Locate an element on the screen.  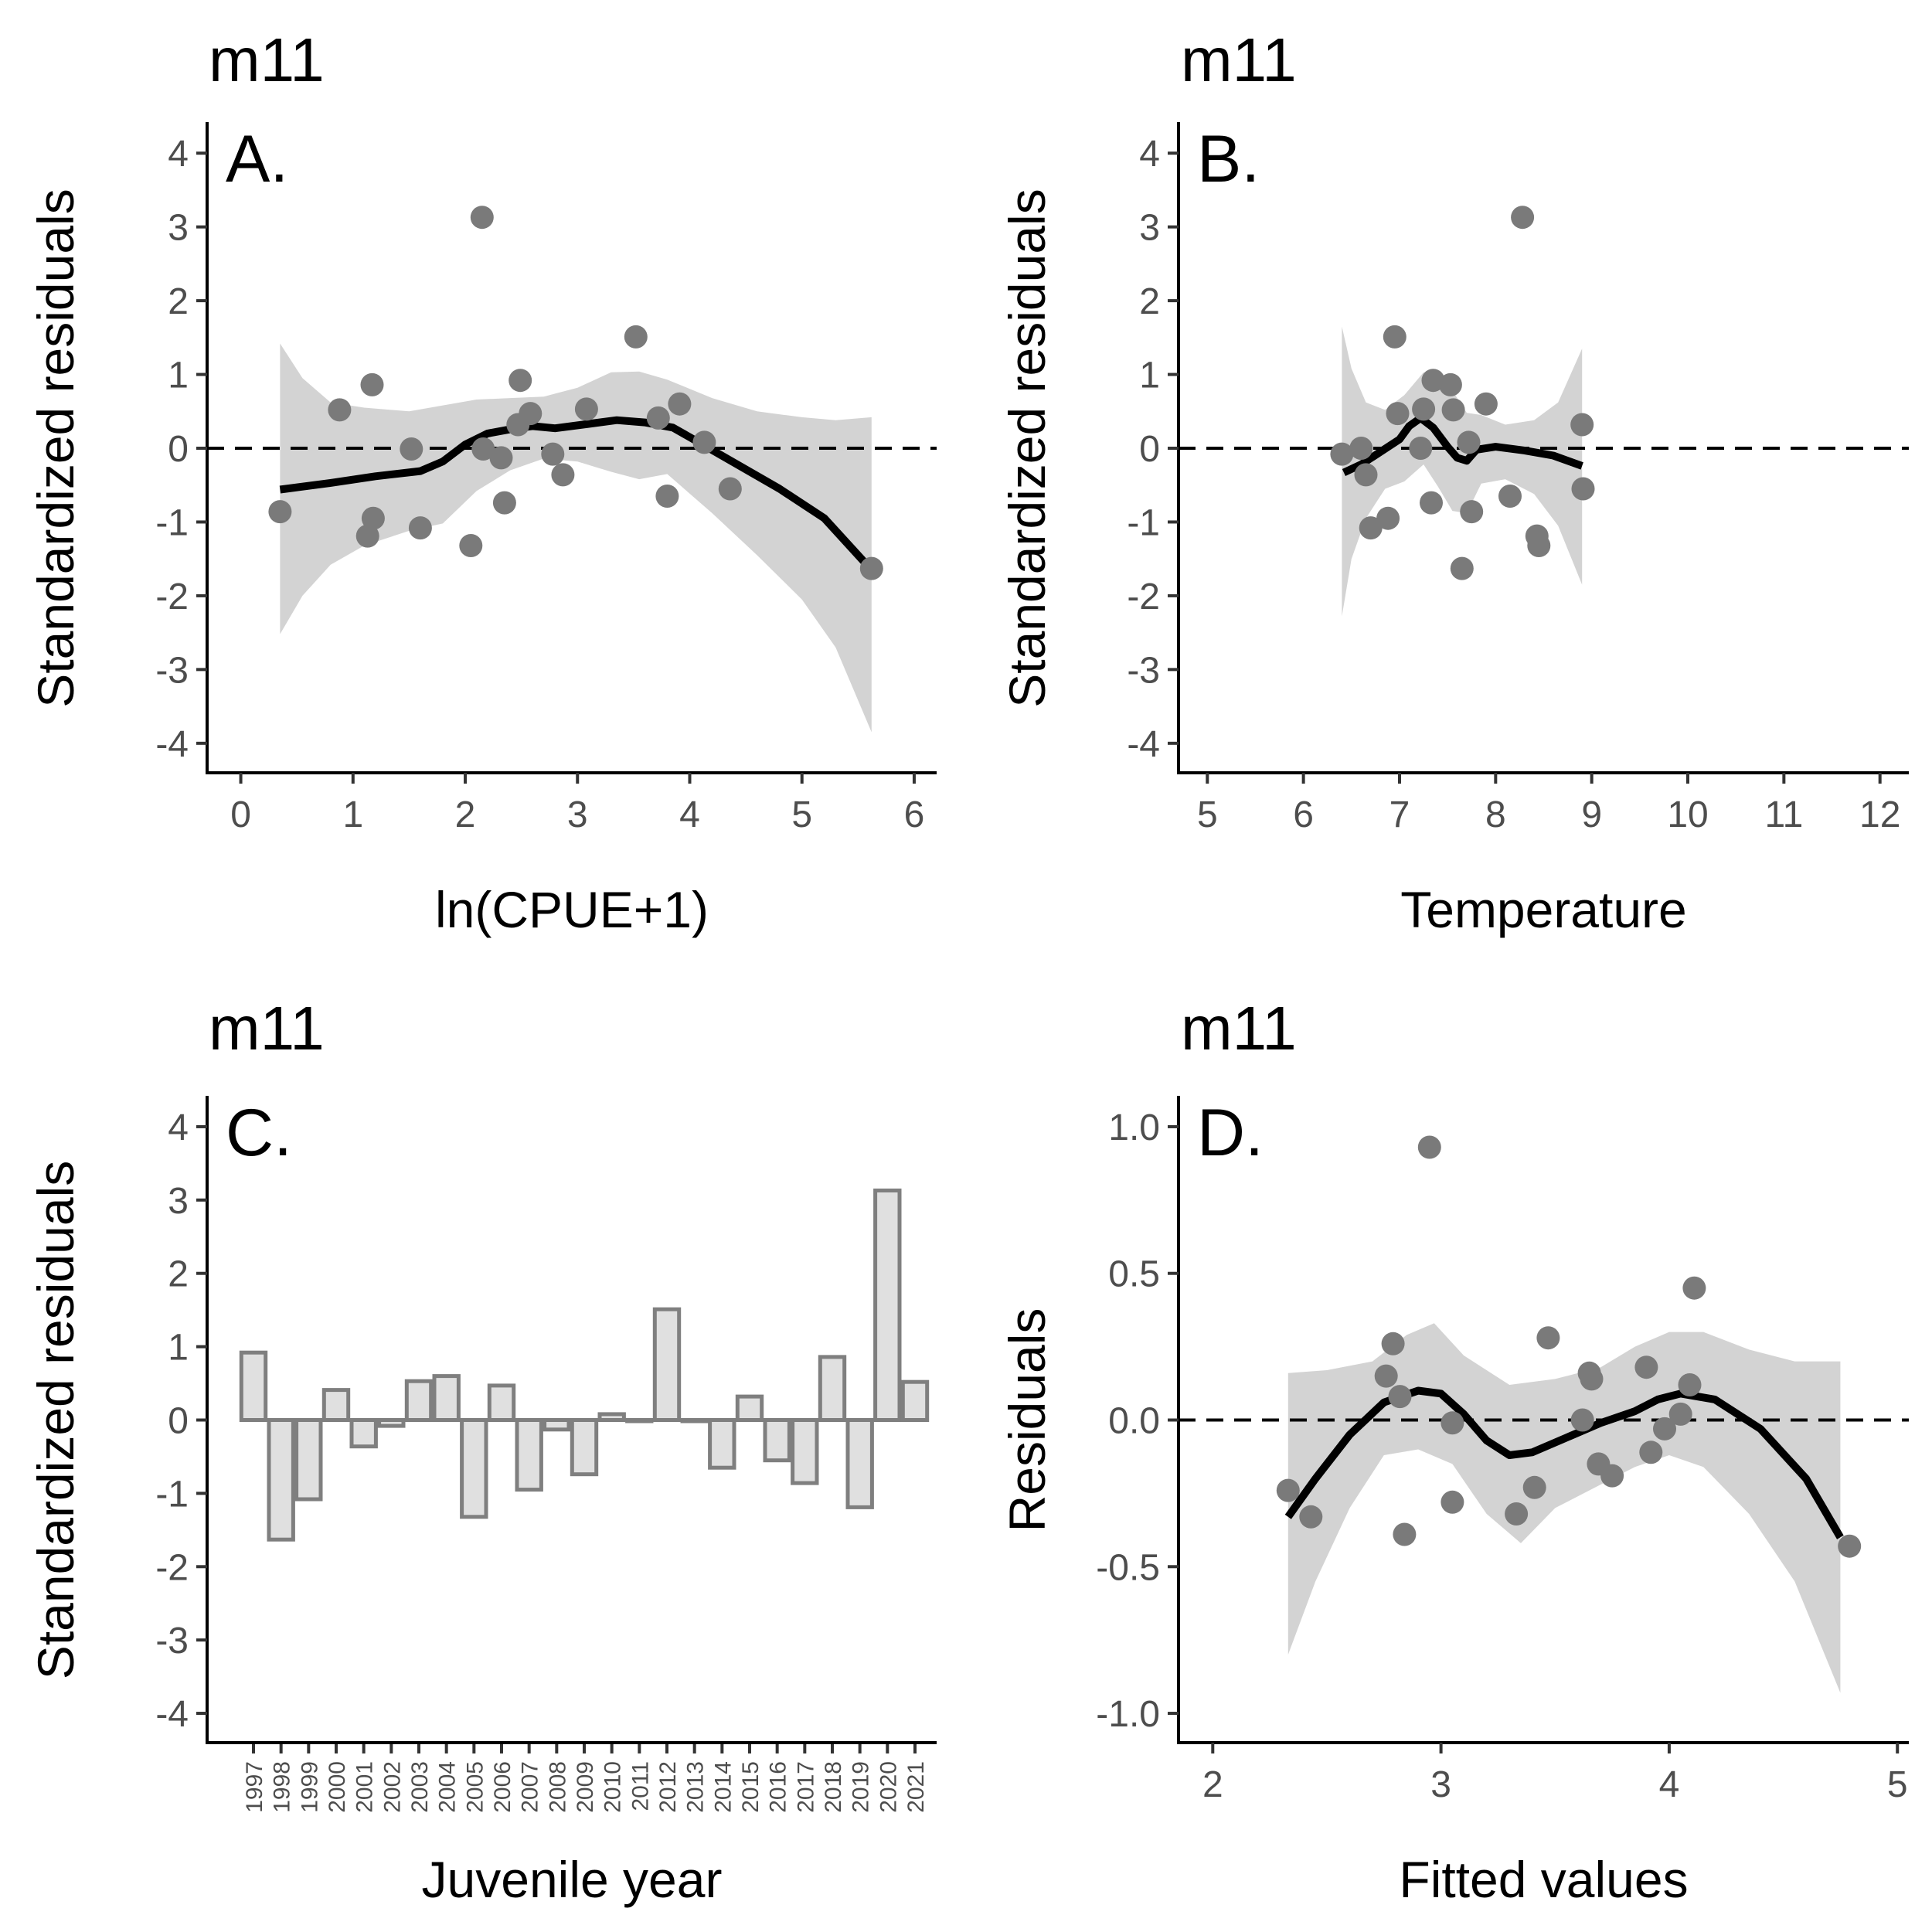
y-tick-label: 0.0 is located at coordinates (1134, 1421).